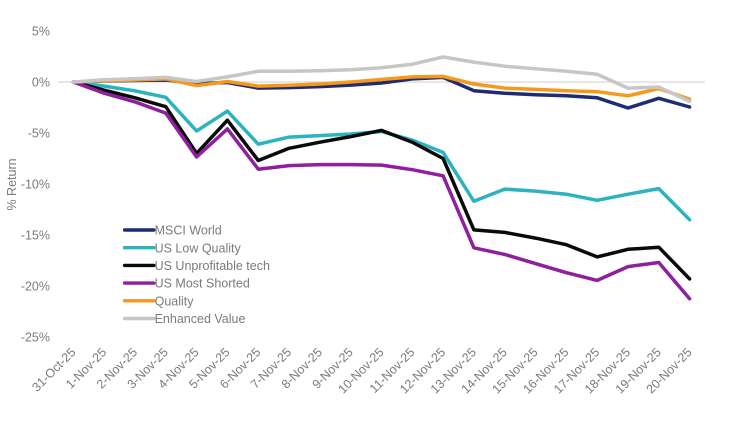 This screenshot has width=736, height=432. Describe the element at coordinates (41, 83) in the screenshot. I see `svg-text: 0%` at that location.